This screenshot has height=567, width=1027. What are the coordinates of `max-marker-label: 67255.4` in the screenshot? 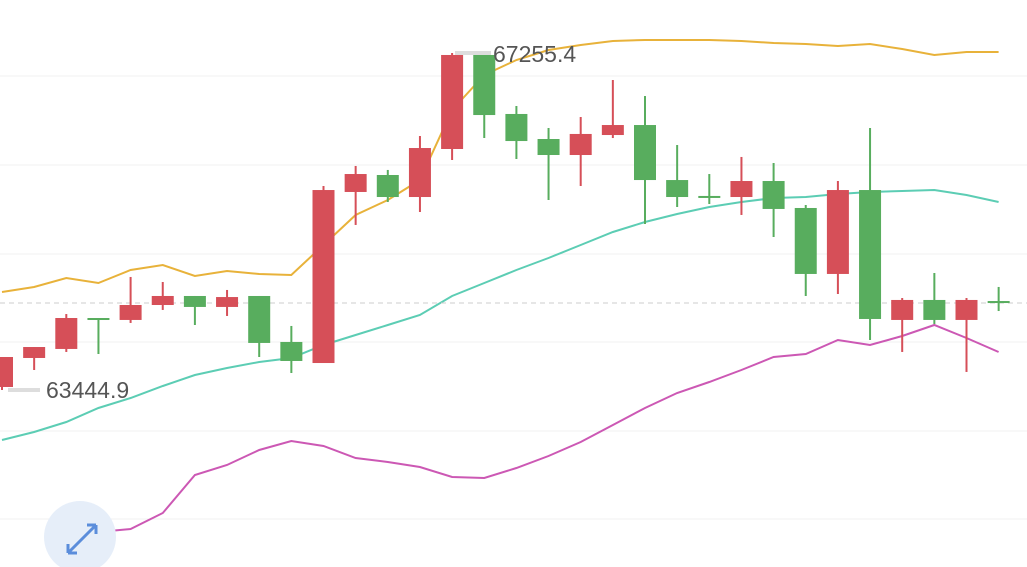 It's located at (534, 54).